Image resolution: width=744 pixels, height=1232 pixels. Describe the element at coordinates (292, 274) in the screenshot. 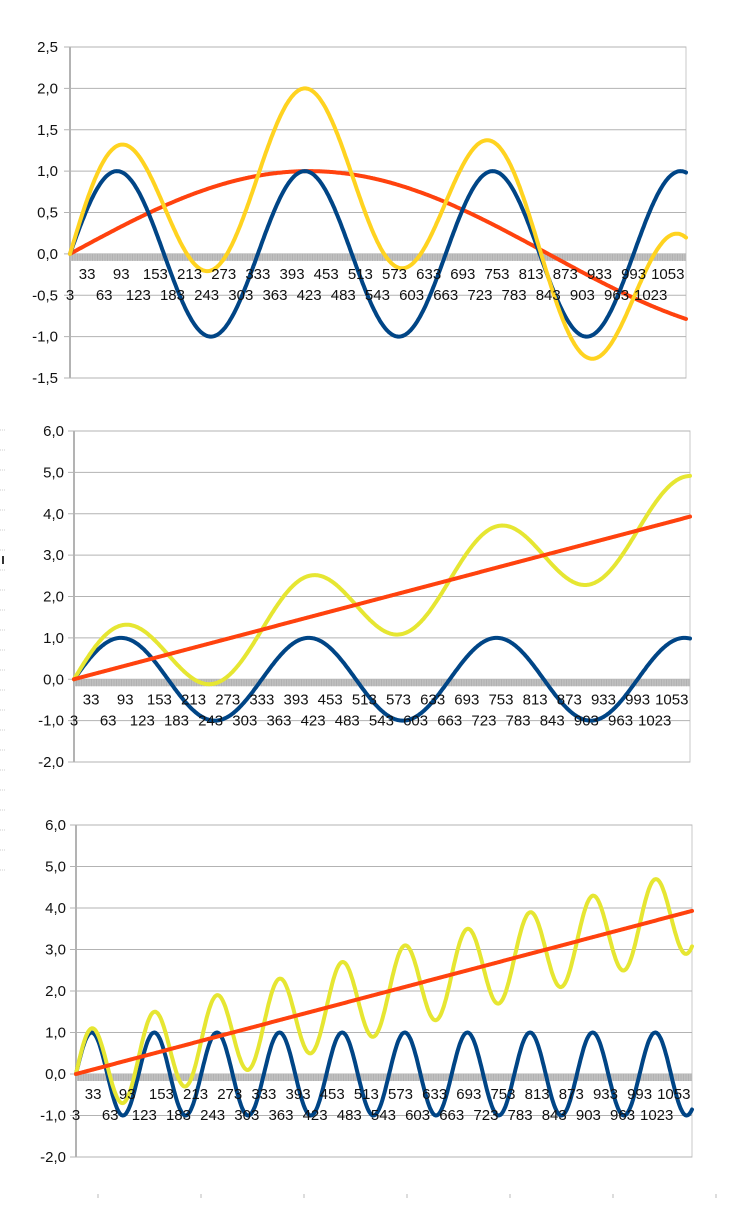

I see `x-tick-label: 393` at that location.